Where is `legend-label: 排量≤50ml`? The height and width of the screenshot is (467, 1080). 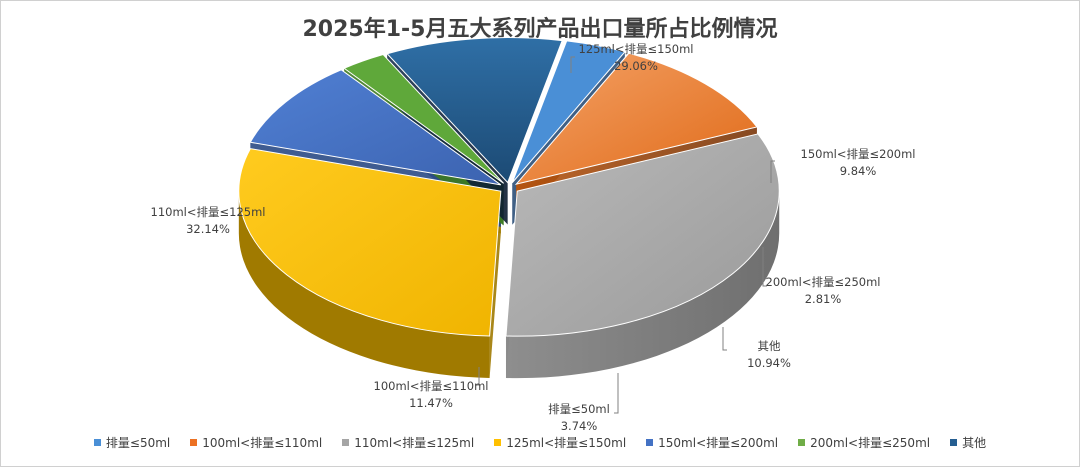
legend-label: 排量≤50ml is located at coordinates (138, 443).